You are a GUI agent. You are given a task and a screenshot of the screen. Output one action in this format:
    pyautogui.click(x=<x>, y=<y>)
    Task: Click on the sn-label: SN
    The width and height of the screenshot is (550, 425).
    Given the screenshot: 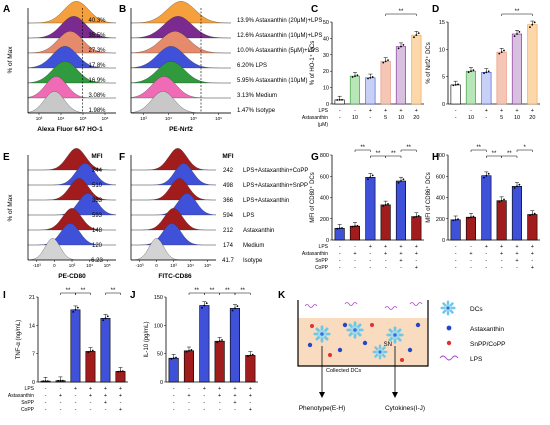 What is the action you would take?
    pyautogui.click(x=388, y=345)
    